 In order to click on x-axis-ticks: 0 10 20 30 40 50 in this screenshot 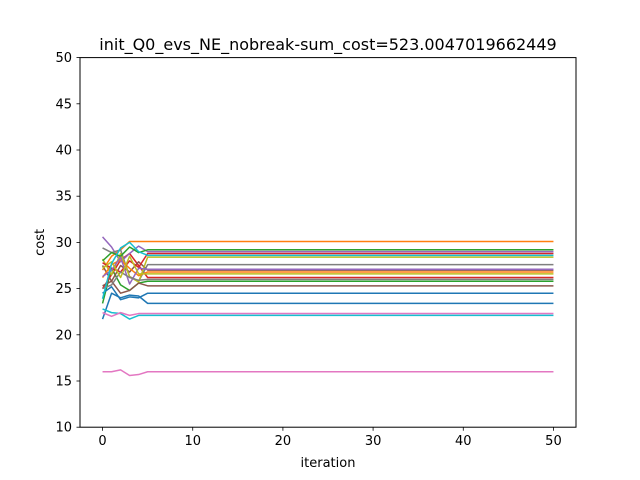, I will do `click(330, 438)`.